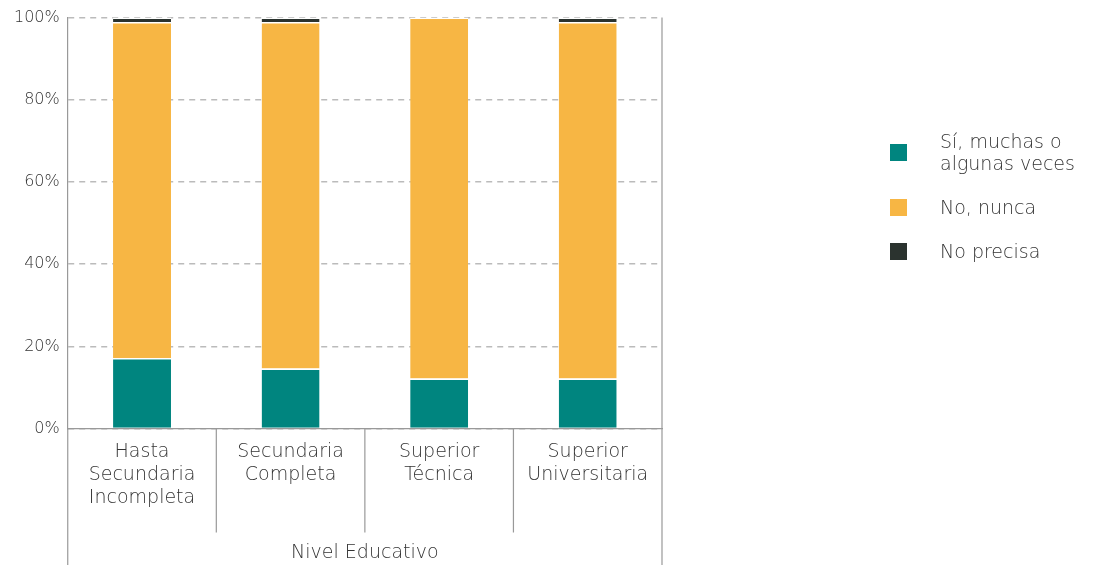  What do you see at coordinates (988, 207) in the screenshot?
I see `legend-label: No, nunca` at bounding box center [988, 207].